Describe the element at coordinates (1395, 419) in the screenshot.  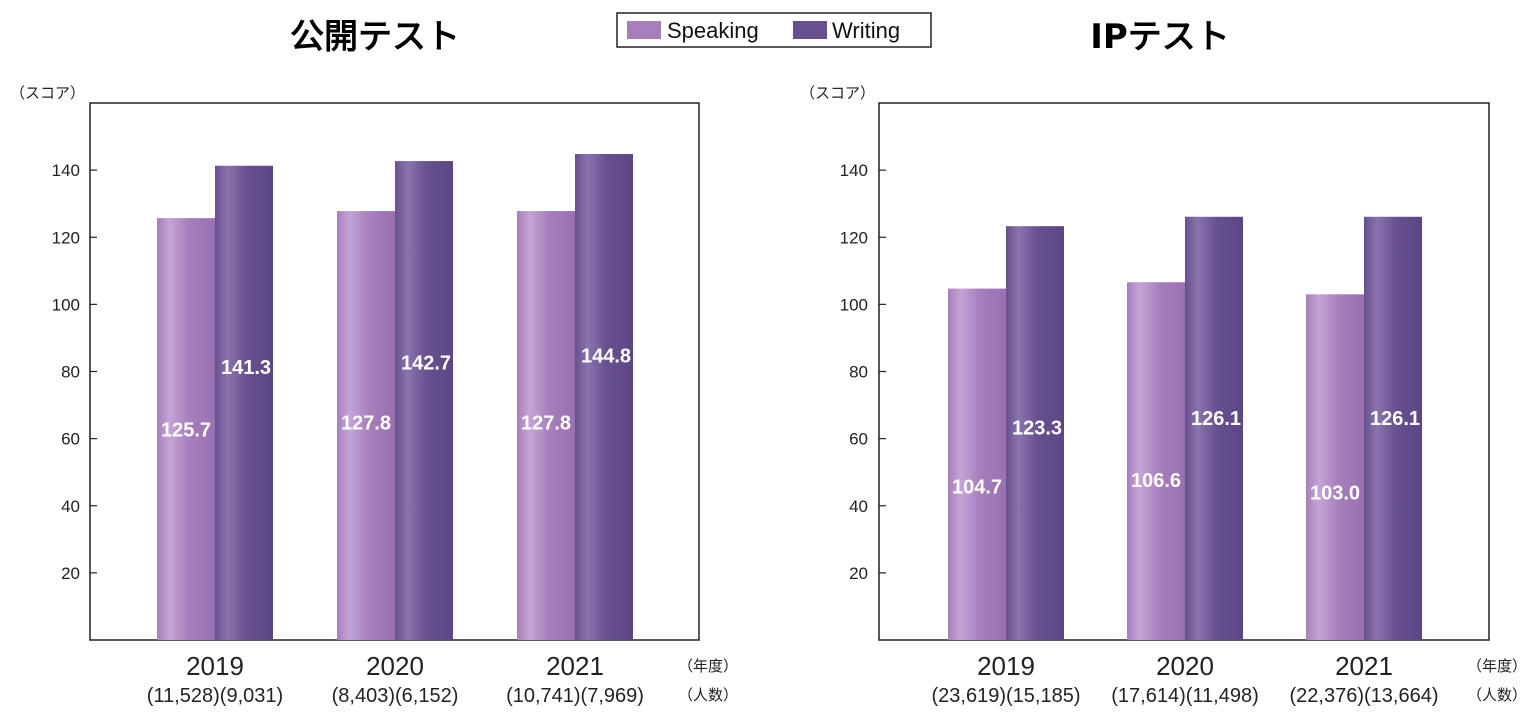
I see `data-label-writing-2021: 126.1` at that location.